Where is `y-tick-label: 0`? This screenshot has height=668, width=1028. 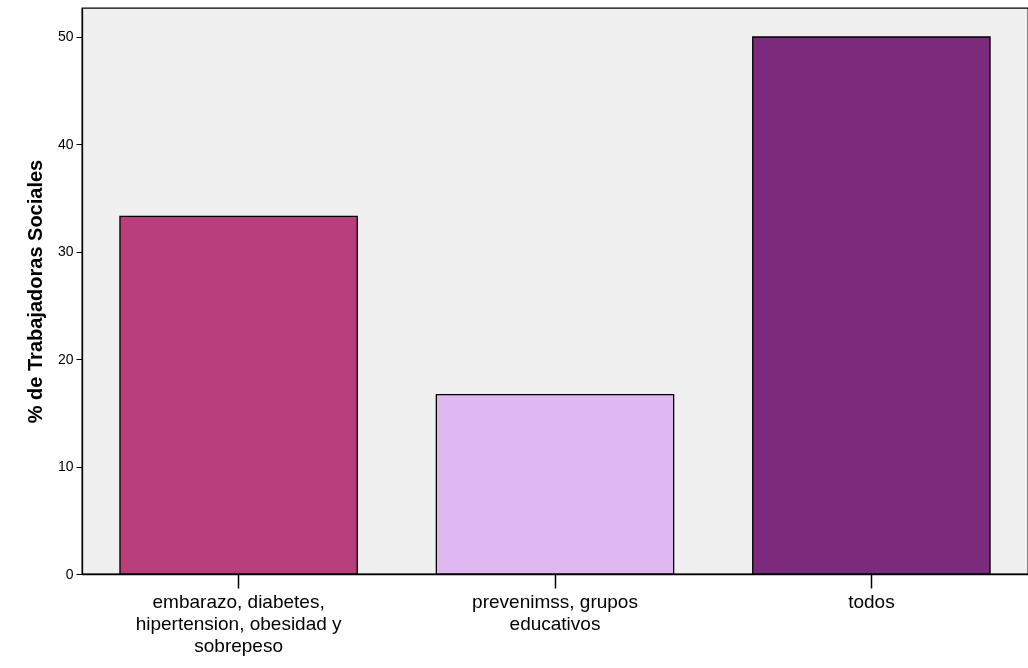 y-tick-label: 0 is located at coordinates (69, 573).